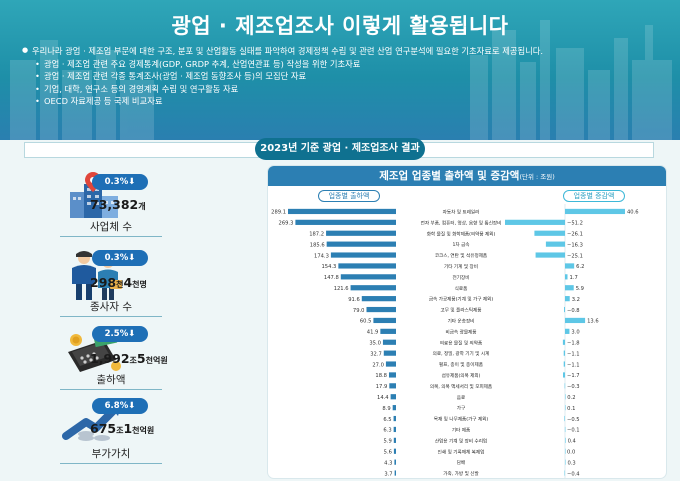  What do you see at coordinates (461, 277) in the screenshot?
I see `category-label: 전기장비` at bounding box center [461, 277].